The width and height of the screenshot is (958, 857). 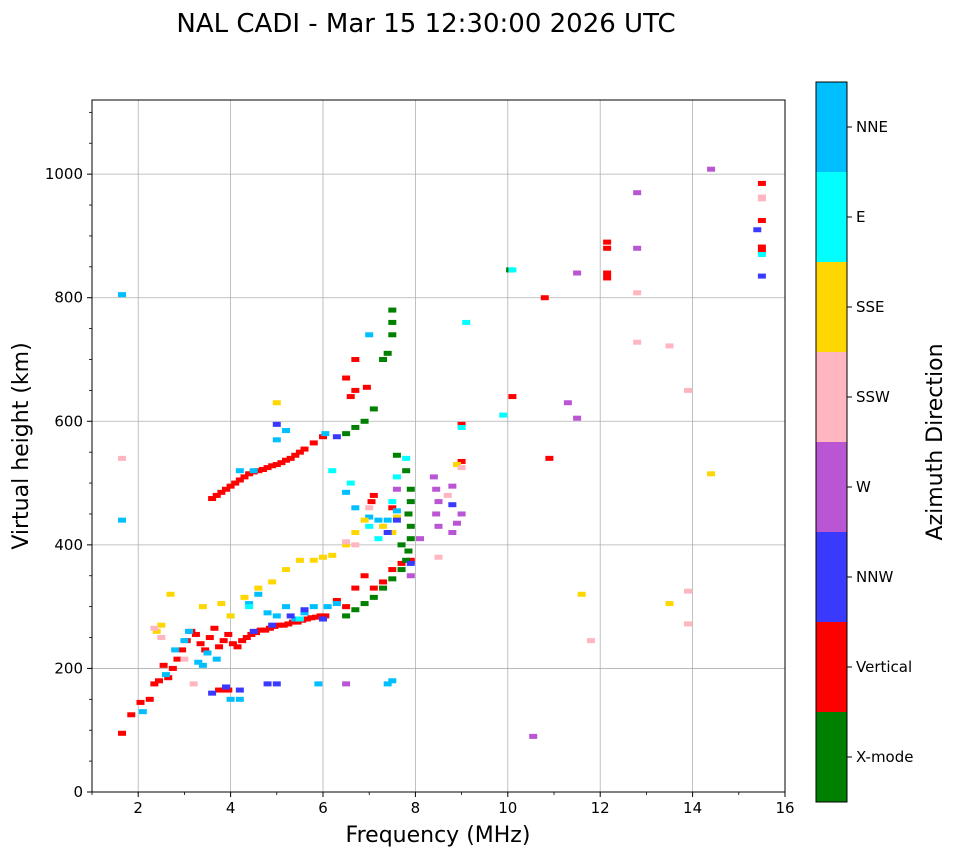 I want to click on colorbar-label-e: E, so click(x=860, y=217).